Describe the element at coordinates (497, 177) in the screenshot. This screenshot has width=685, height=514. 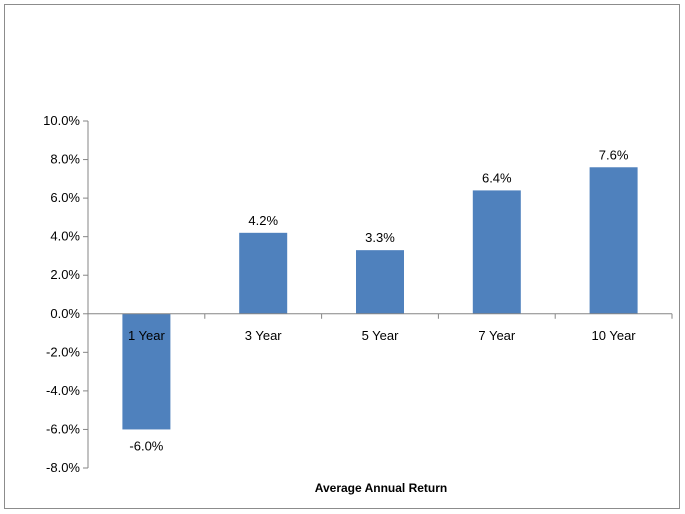
I see `data-label: 6.4%` at that location.